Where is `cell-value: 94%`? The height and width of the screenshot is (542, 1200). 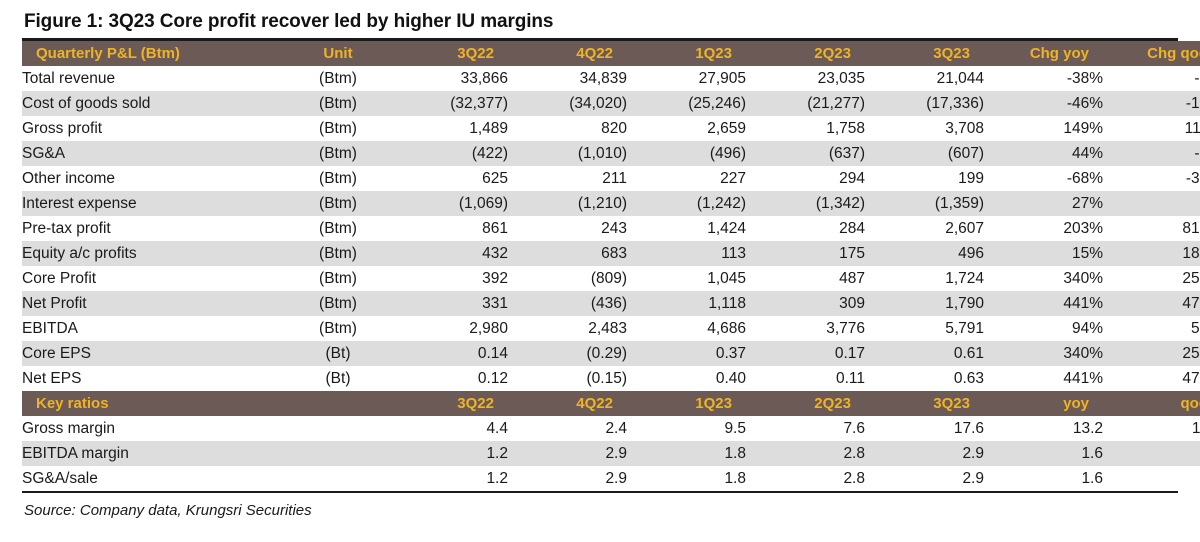 cell-value: 94% is located at coordinates (1043, 328).